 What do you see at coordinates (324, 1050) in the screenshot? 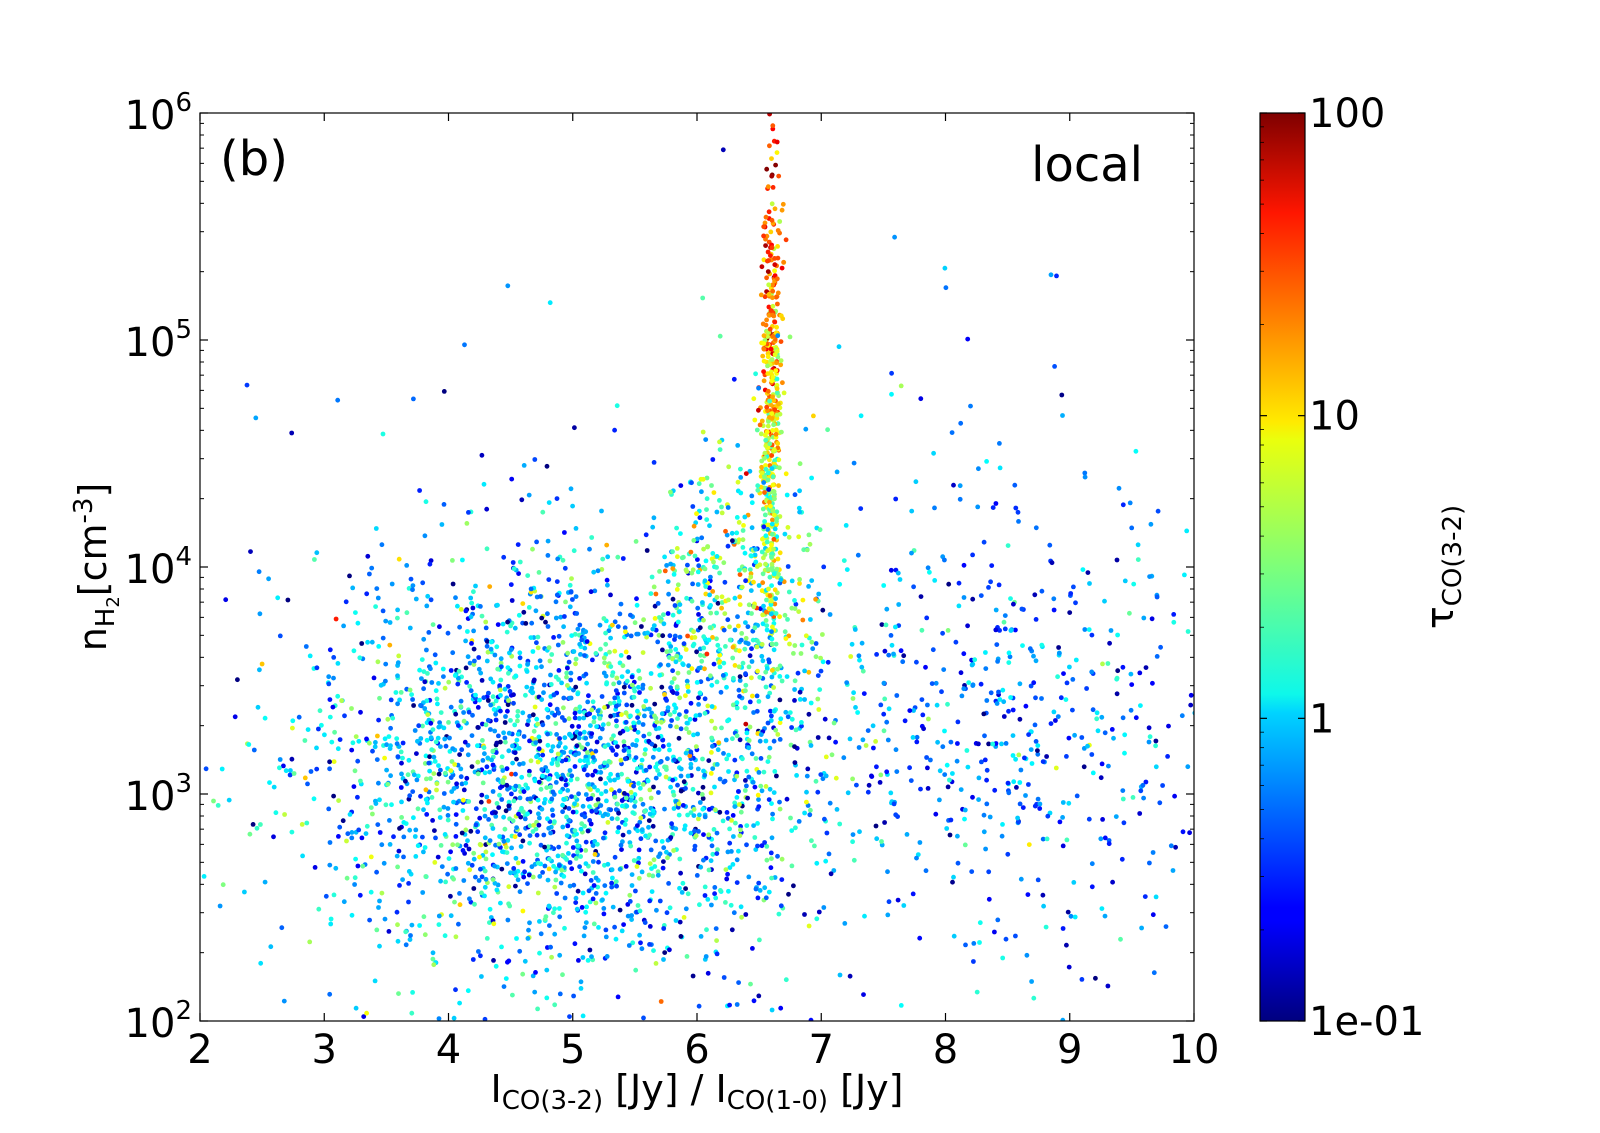
I see `x-tick-label: 3` at bounding box center [324, 1050].